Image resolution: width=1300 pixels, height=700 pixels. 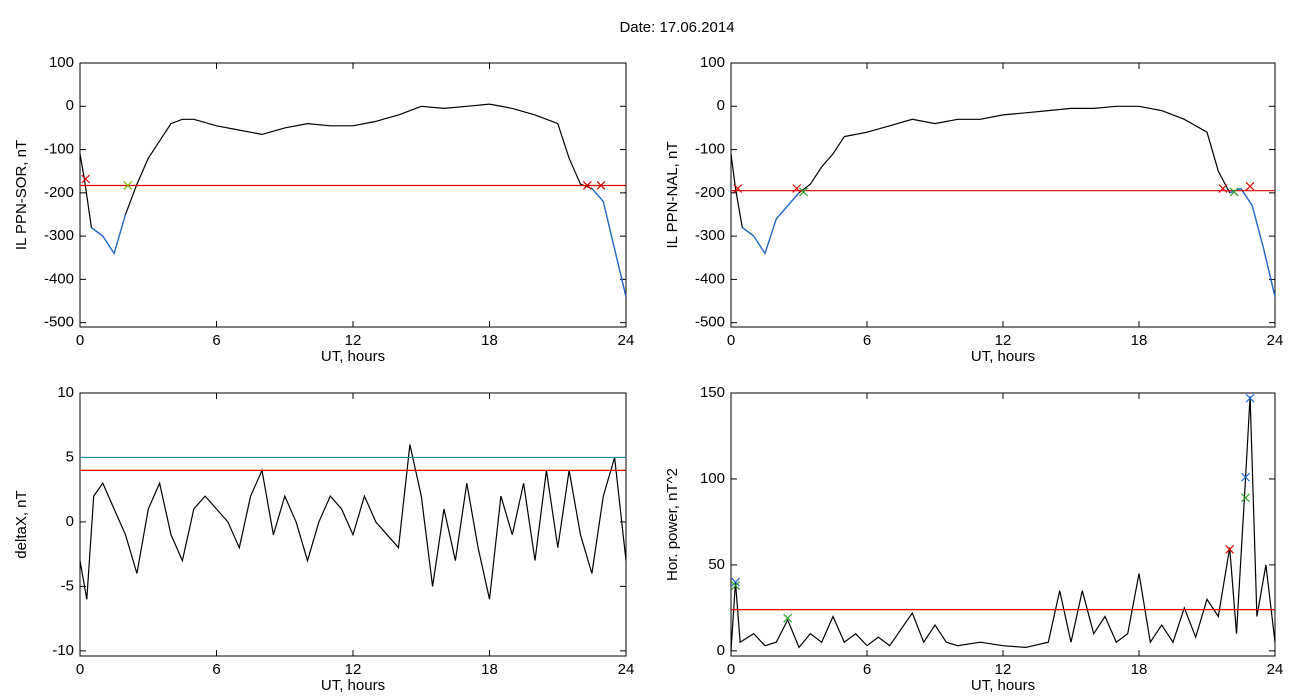 I want to click on y-tick-label: 150, so click(x=712, y=392).